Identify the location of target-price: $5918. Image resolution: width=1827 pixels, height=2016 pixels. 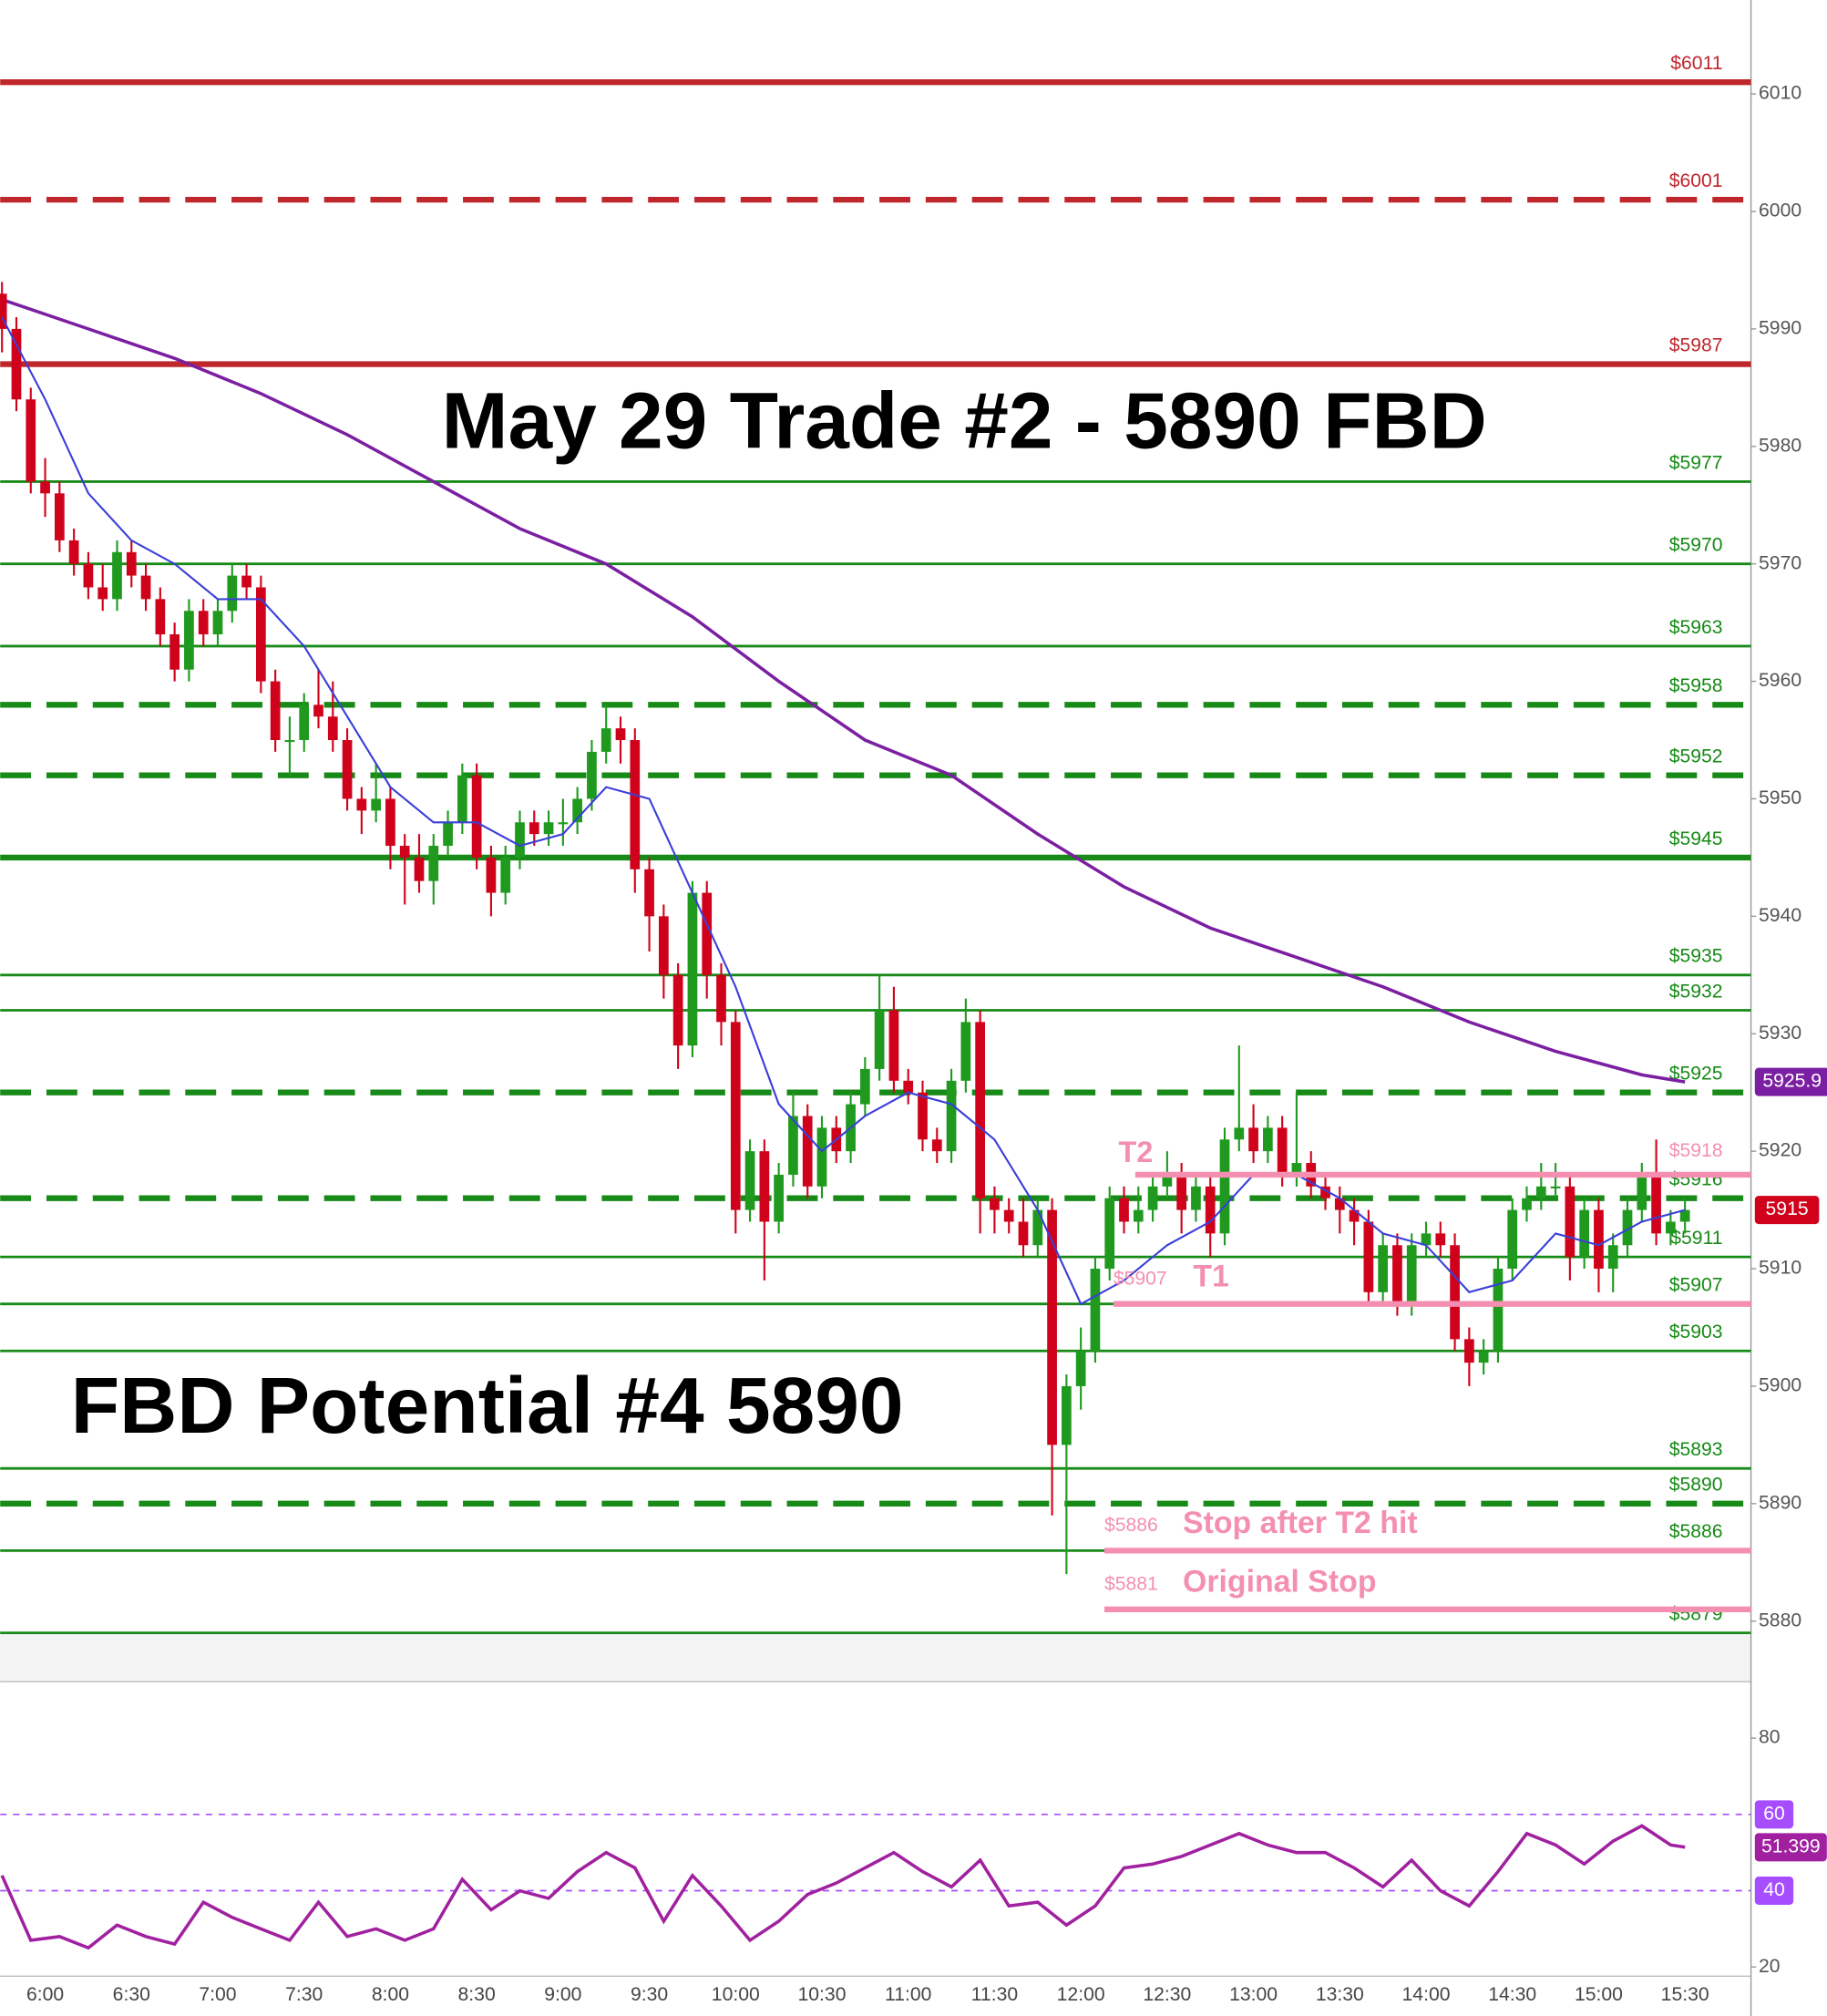
(1696, 1150).